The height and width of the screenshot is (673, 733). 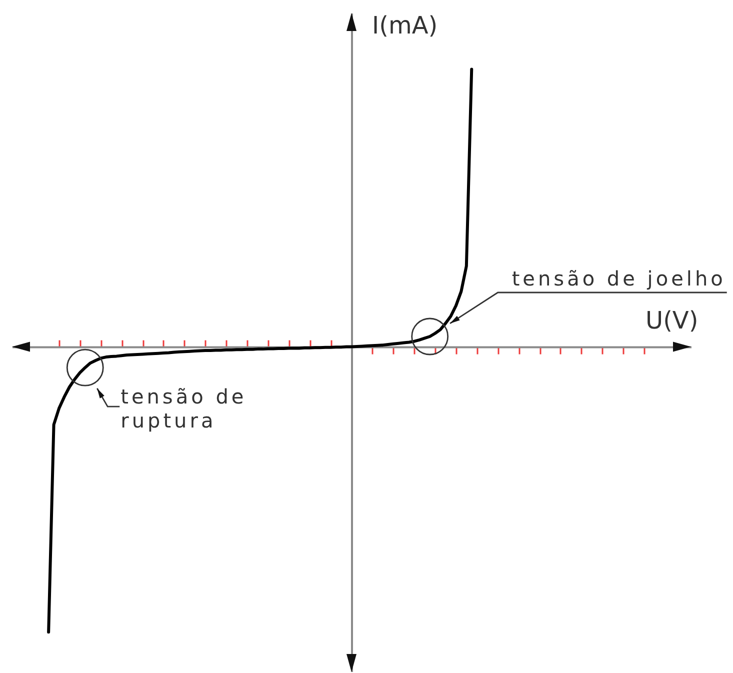 What do you see at coordinates (672, 320) in the screenshot?
I see `x-axis-title: U(V)` at bounding box center [672, 320].